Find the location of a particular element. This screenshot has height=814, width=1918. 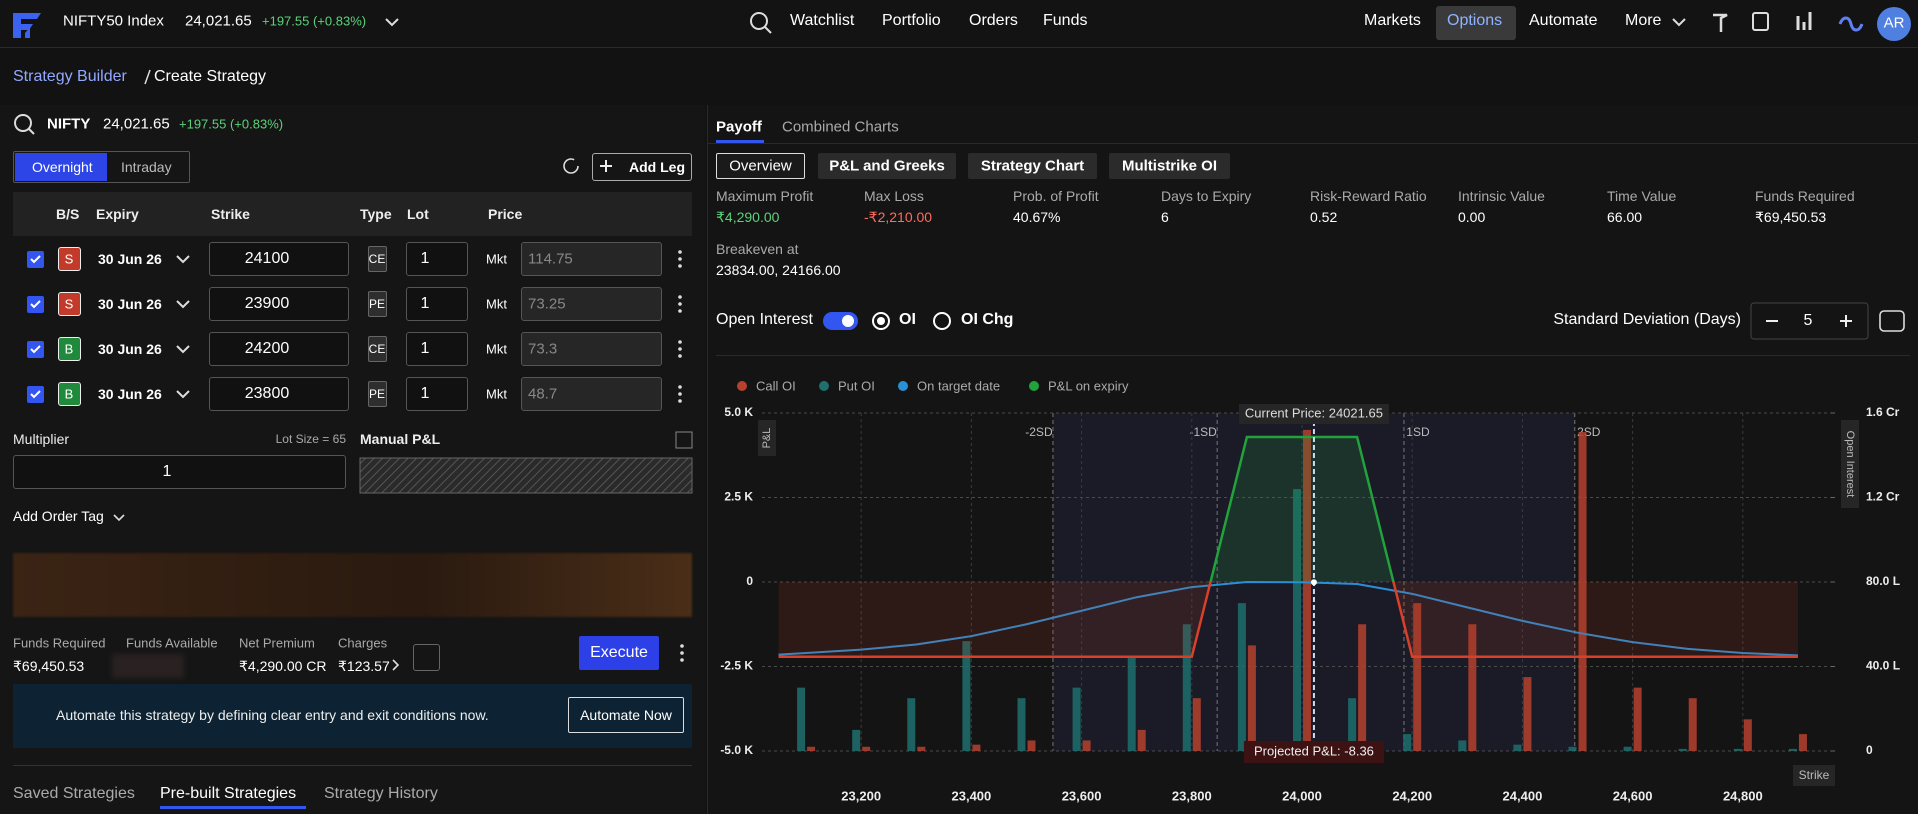

oi-option: OI Chg is located at coordinates (987, 319).